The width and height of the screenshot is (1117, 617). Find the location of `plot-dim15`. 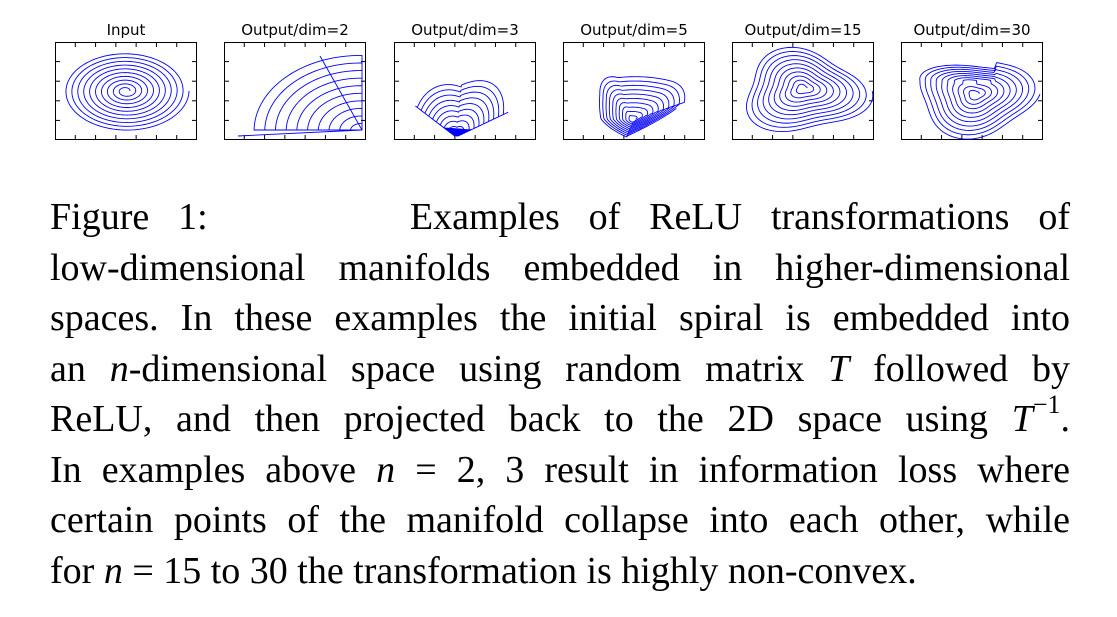

plot-dim15 is located at coordinates (803, 91).